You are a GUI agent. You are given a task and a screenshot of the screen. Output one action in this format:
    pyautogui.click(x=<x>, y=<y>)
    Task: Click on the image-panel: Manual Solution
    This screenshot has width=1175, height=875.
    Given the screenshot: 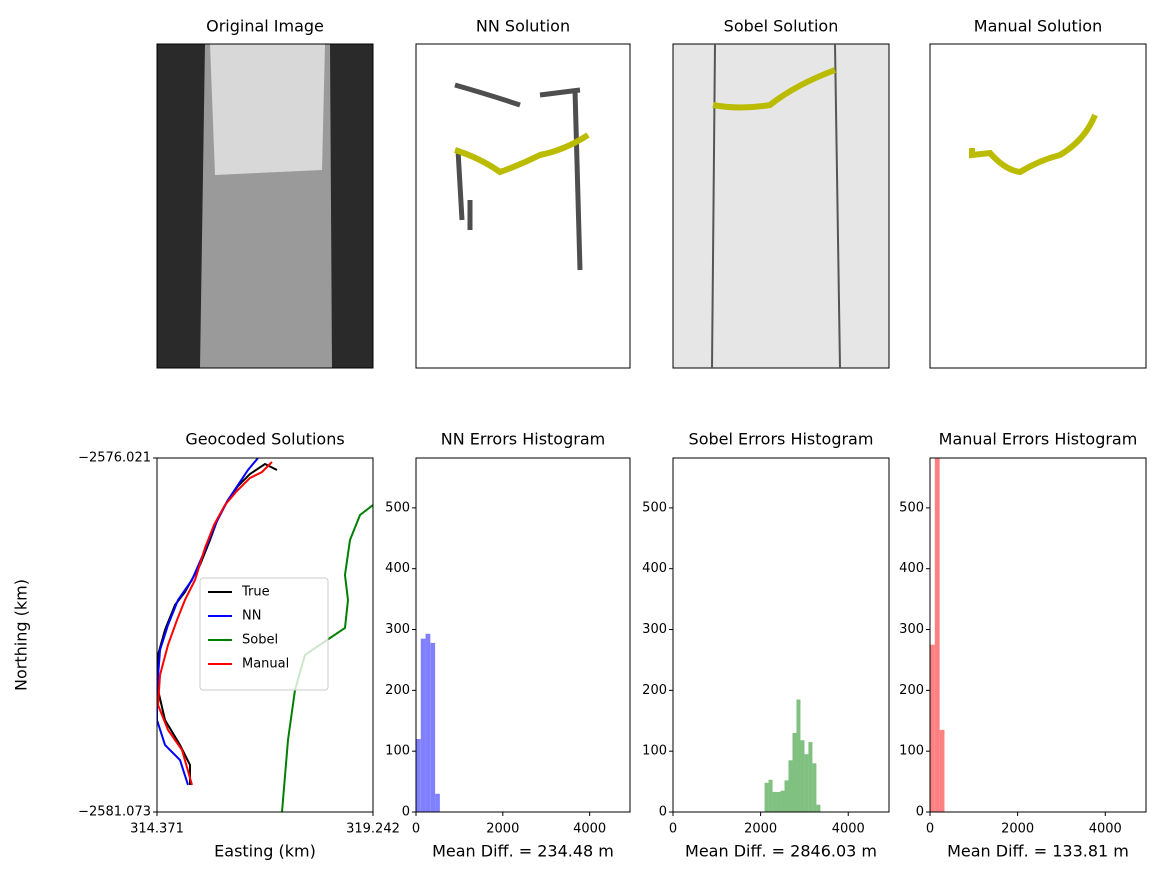 What is the action you would take?
    pyautogui.click(x=1038, y=193)
    